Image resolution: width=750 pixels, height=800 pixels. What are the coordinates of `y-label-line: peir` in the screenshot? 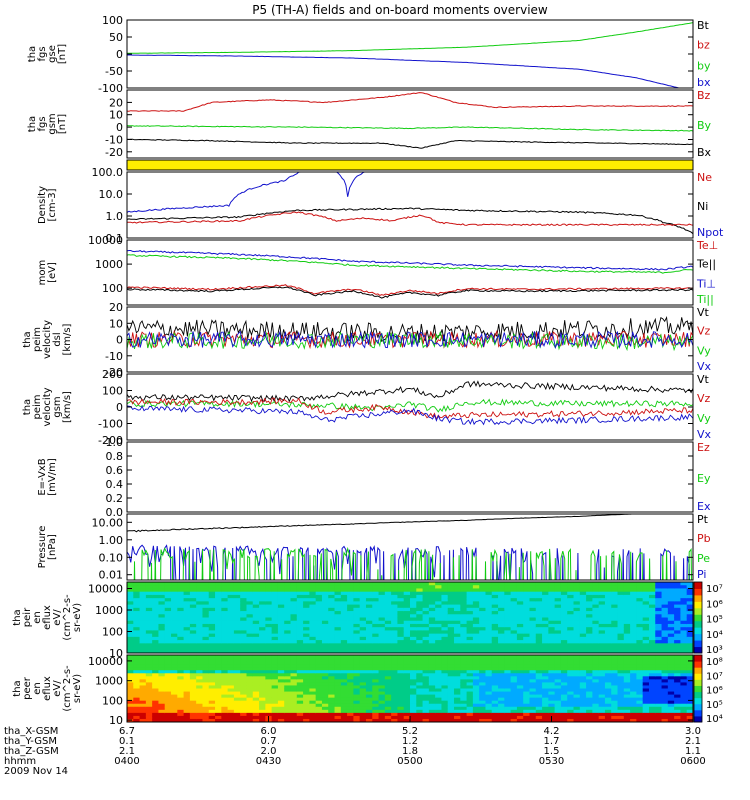 It's located at (27, 617).